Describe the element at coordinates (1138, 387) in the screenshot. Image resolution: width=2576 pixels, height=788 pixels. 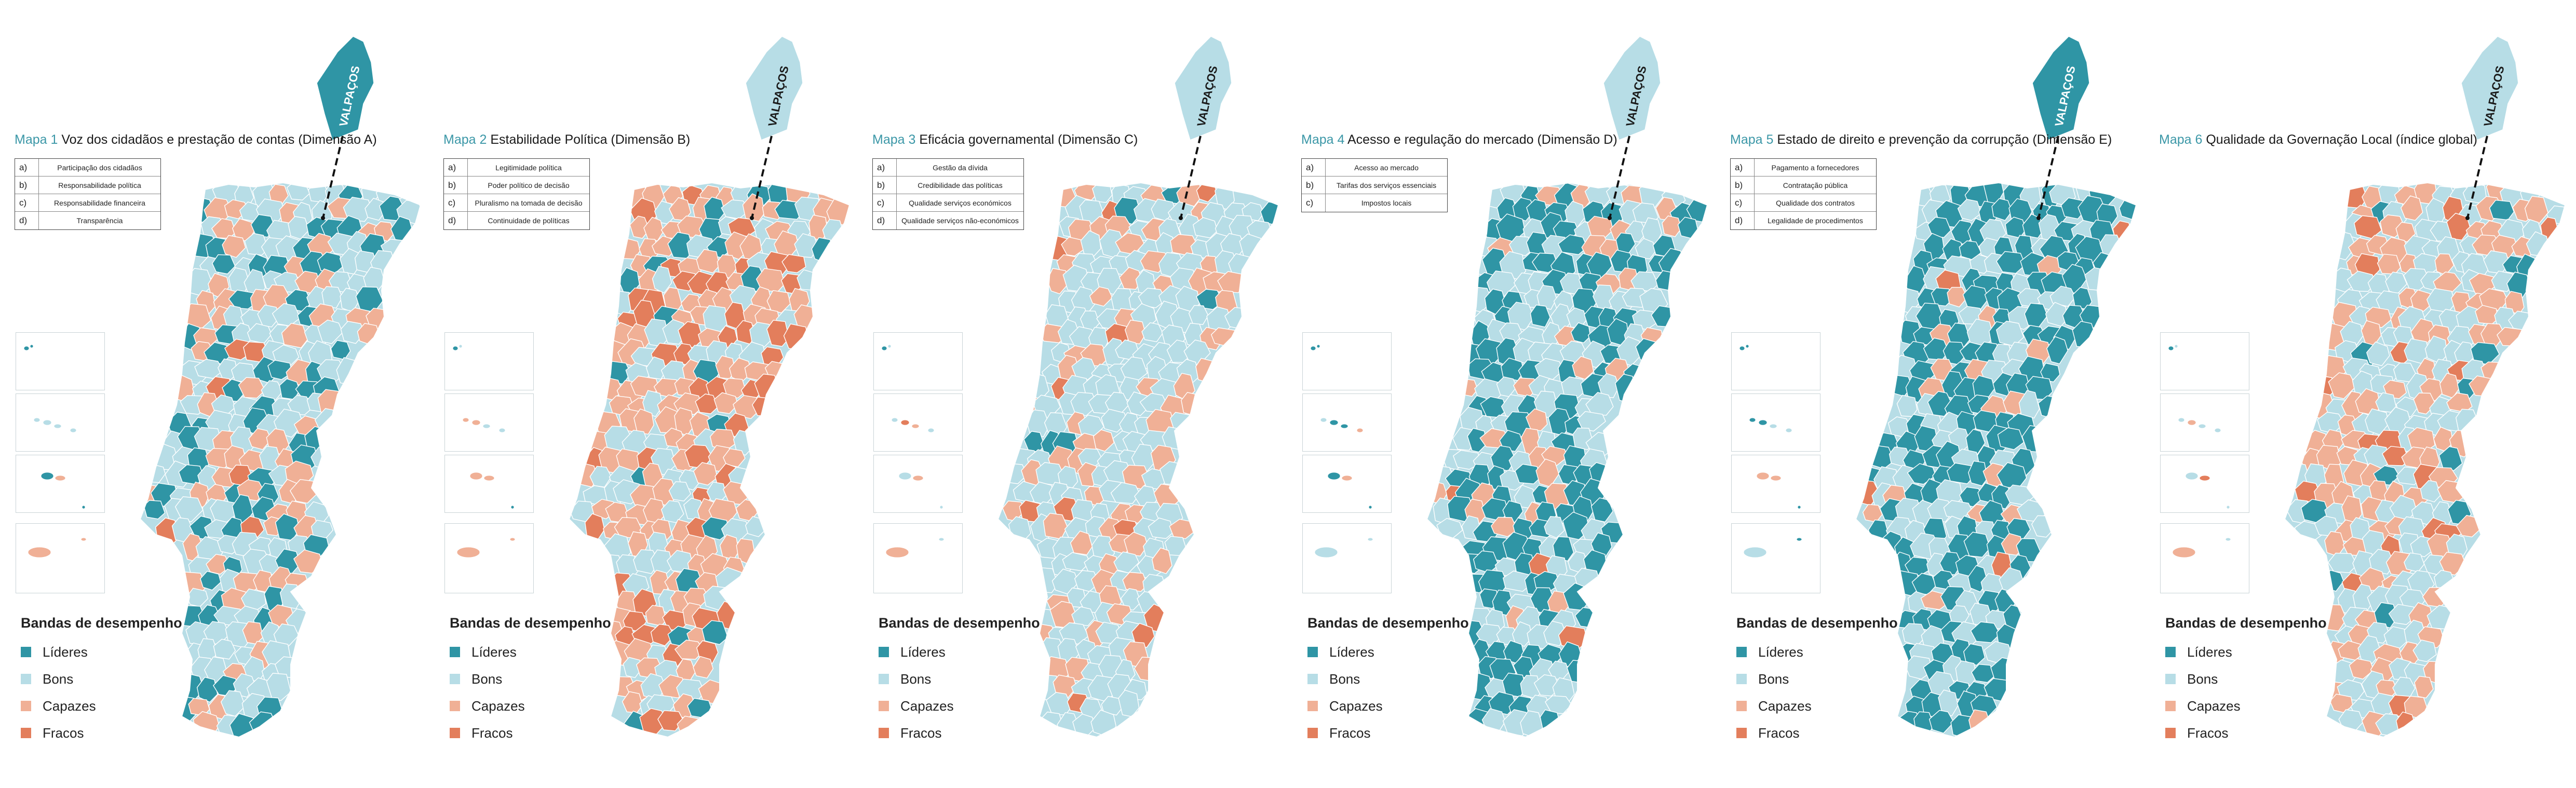
I see `portugal-choropleth-3: VALPAÇOS` at that location.